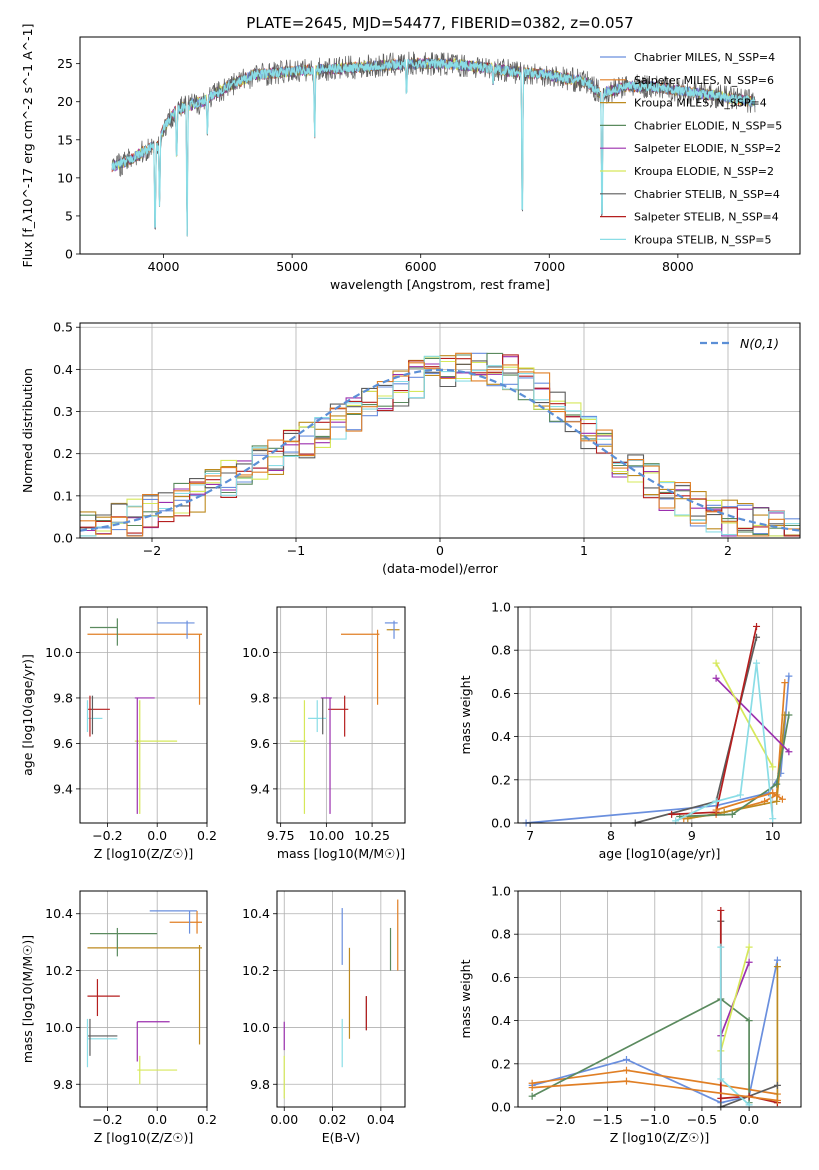  I want to click on age_vs_Z-xtick-label: 0.0, so click(157, 835).